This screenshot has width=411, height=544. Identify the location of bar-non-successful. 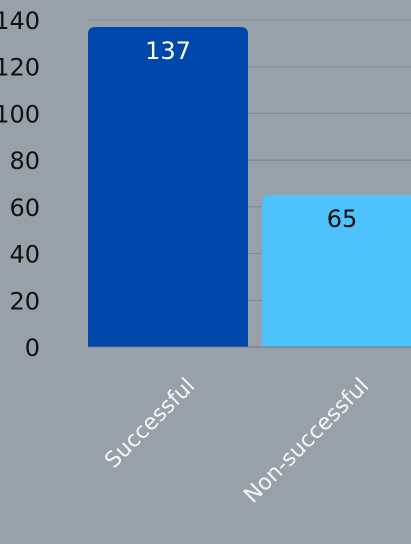
(336, 271).